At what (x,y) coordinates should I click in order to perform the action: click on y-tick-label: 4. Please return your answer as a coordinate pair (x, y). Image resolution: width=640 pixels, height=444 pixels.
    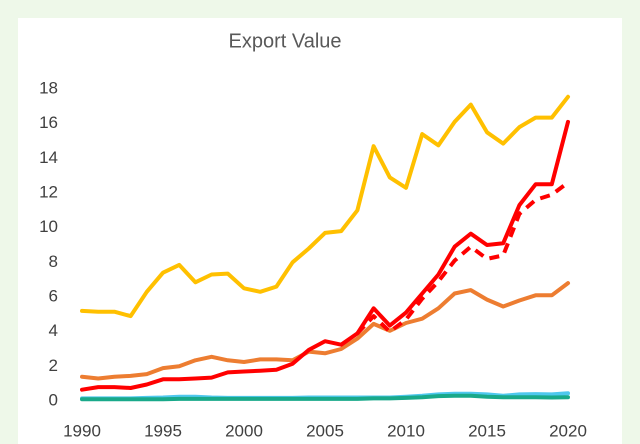
    Looking at the image, I should click on (53, 330).